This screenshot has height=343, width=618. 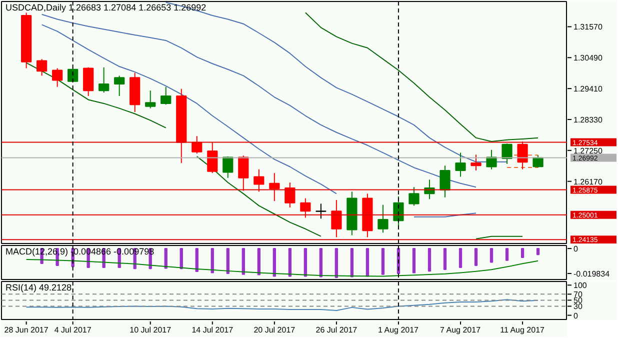 What do you see at coordinates (523, 329) in the screenshot?
I see `x-tick-label: 11 Aug 2017` at bounding box center [523, 329].